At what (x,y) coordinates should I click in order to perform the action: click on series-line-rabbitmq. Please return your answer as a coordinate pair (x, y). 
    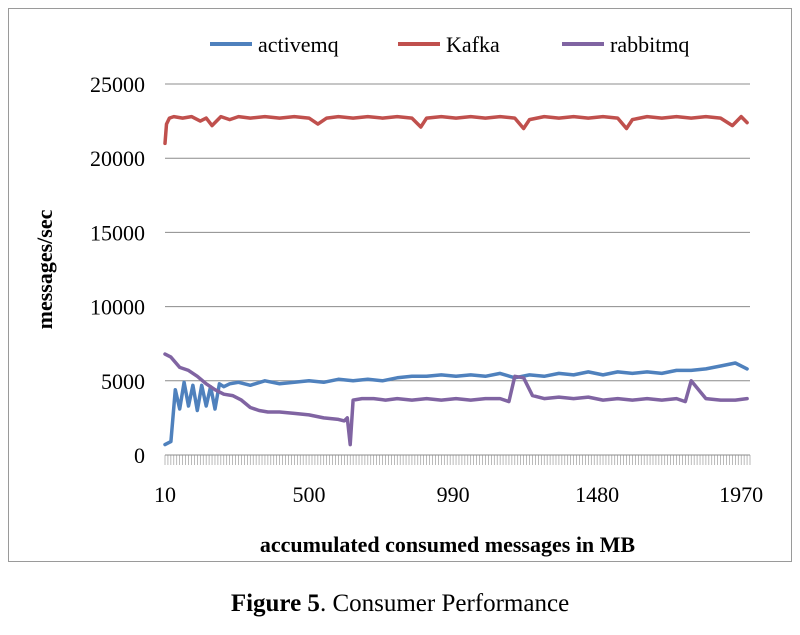
    Looking at the image, I should click on (456, 399).